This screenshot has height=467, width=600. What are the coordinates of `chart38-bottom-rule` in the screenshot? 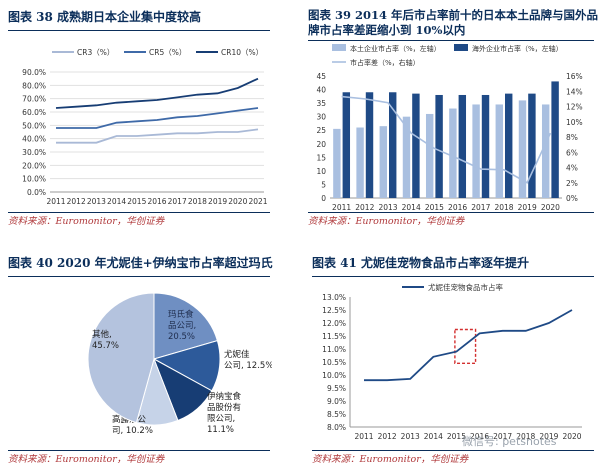 It's located at (139, 212).